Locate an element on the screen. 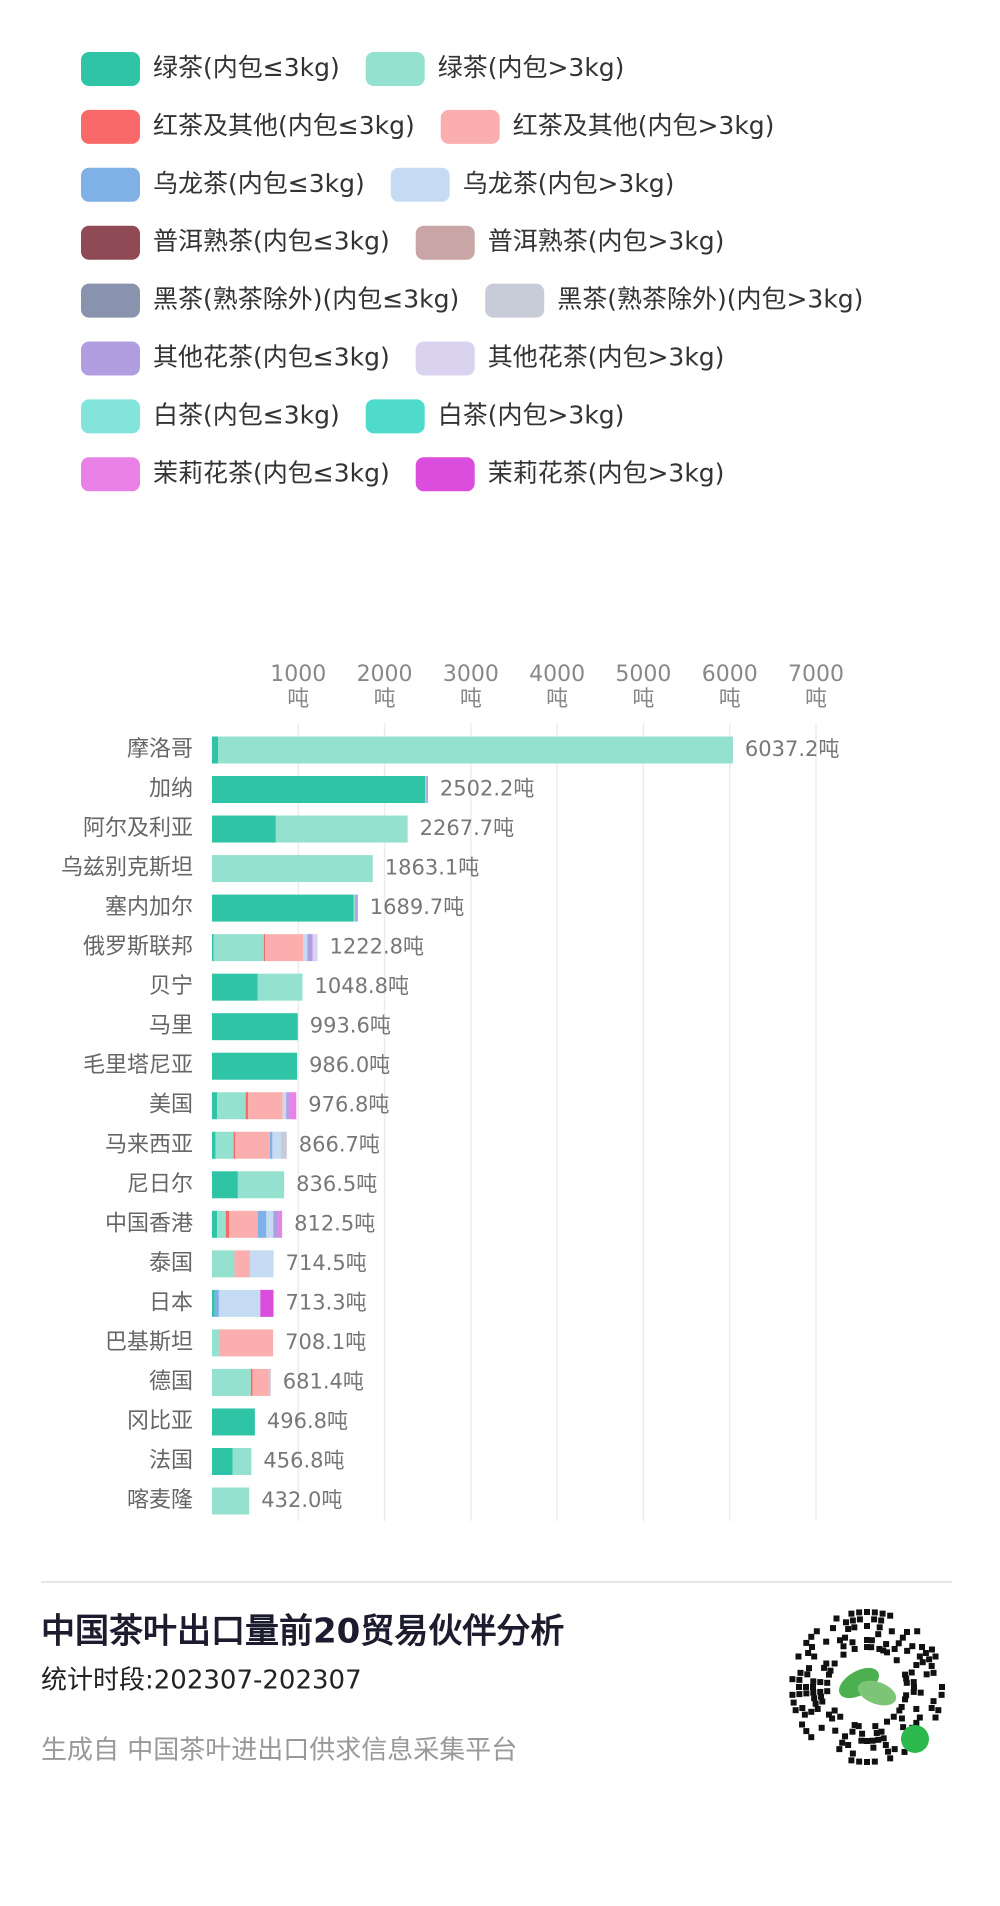  y-tick-label: 巴基斯坦 is located at coordinates (149, 1342).